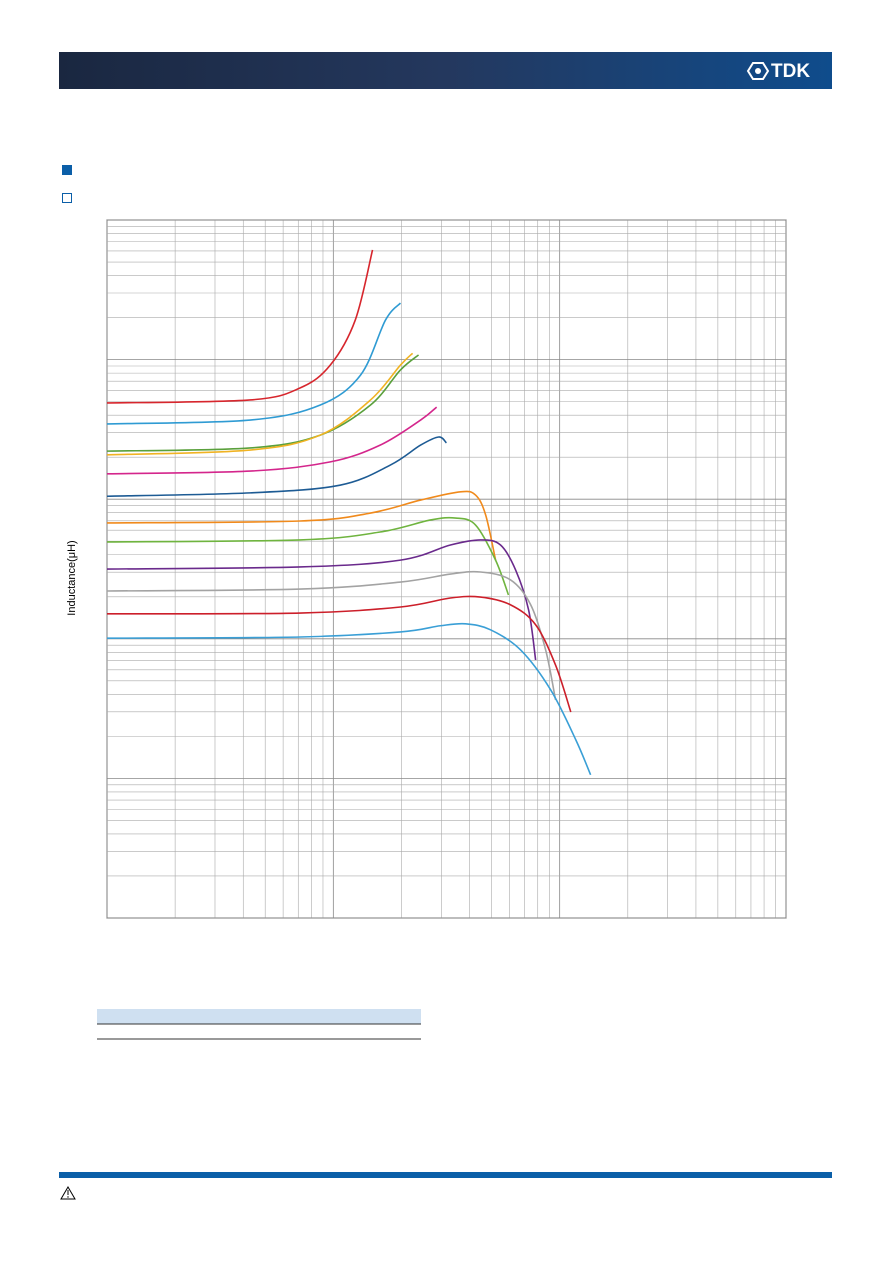  I want to click on logo: TDK, so click(790, 71).